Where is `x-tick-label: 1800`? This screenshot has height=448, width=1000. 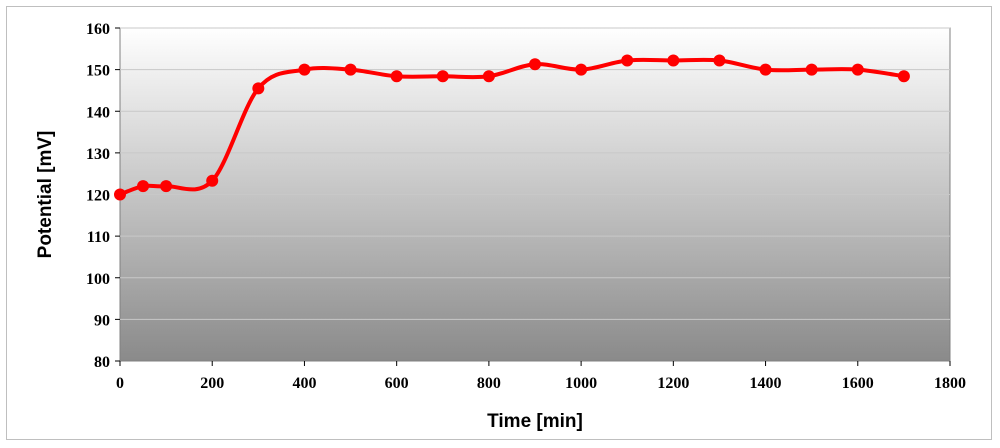 x-tick-label: 1800 is located at coordinates (950, 383).